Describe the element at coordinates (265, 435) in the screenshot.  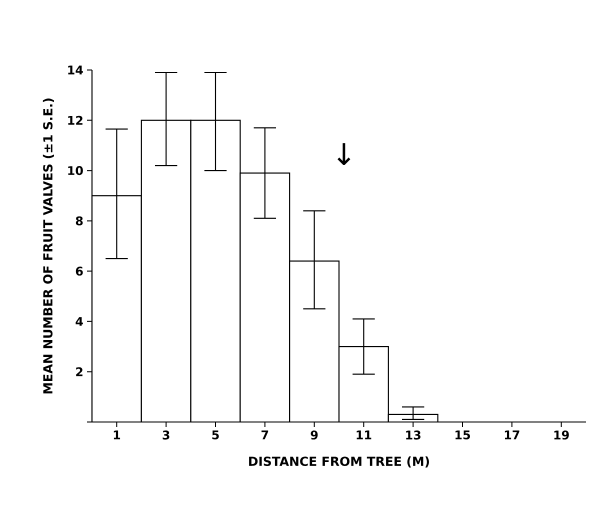
I see `x-tick-label: 7` at that location.